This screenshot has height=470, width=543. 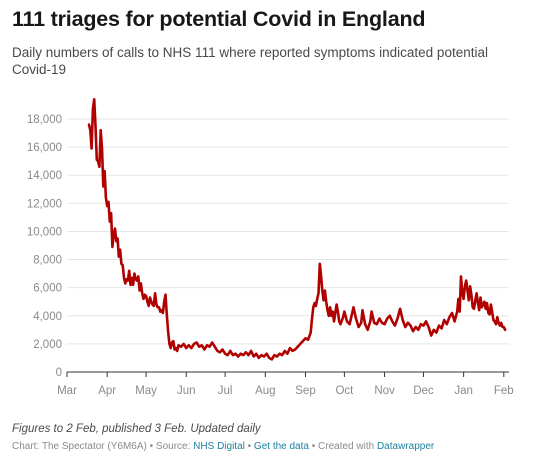 What do you see at coordinates (47, 317) in the screenshot?
I see `y-tick-label: 4,000` at bounding box center [47, 317].